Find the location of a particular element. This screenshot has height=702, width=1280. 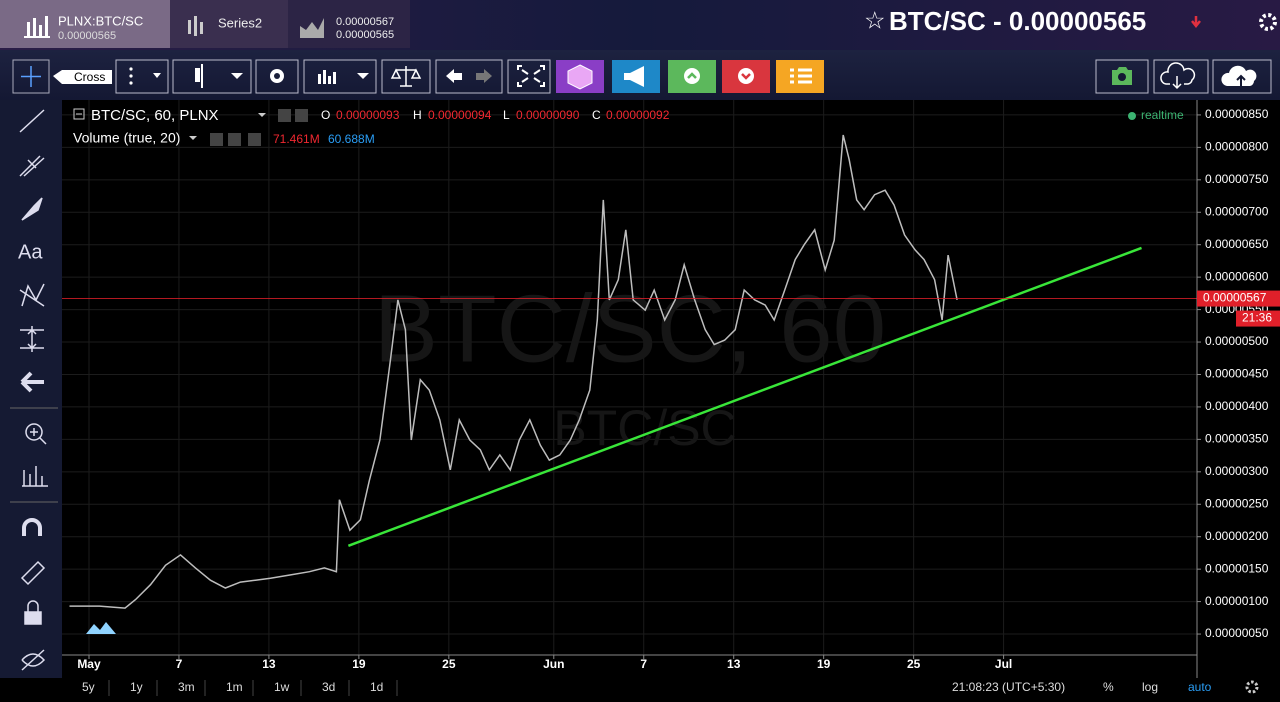

tab-price: 0.00000565 is located at coordinates (87, 36).